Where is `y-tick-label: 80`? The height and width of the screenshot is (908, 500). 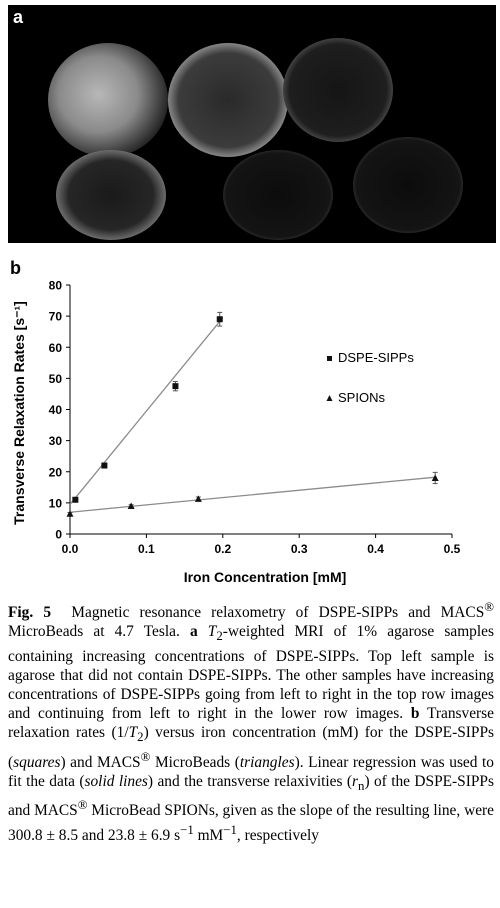
y-tick-label: 80 is located at coordinates (56, 286).